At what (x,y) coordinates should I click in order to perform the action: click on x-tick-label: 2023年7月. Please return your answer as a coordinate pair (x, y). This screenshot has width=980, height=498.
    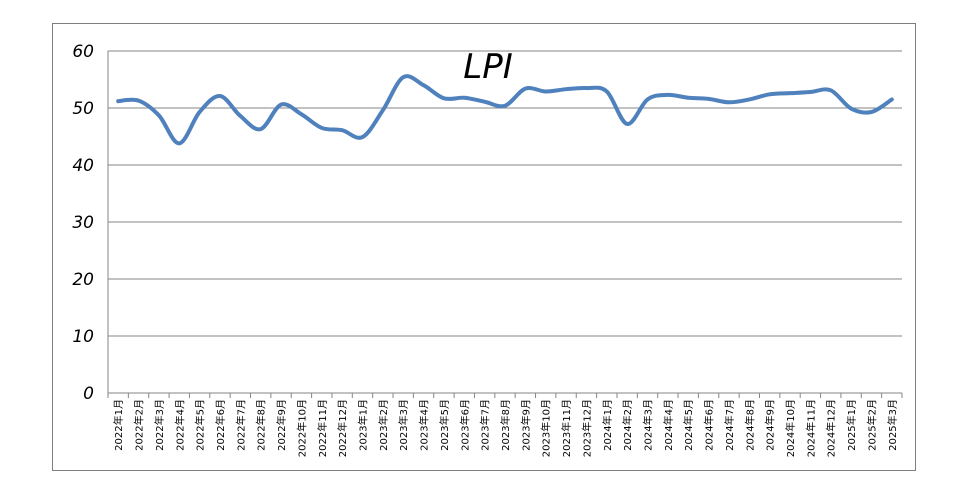
    Looking at the image, I should click on (485, 425).